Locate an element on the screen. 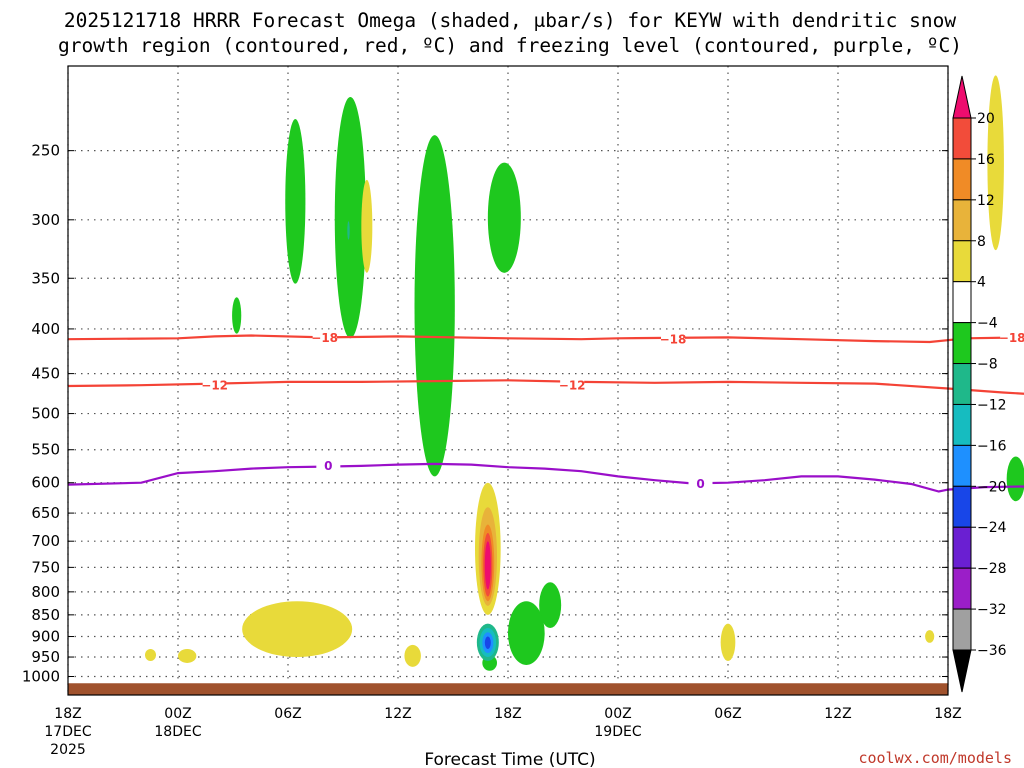 The width and height of the screenshot is (1024, 768). colorbar-min-triangle is located at coordinates (962, 671).